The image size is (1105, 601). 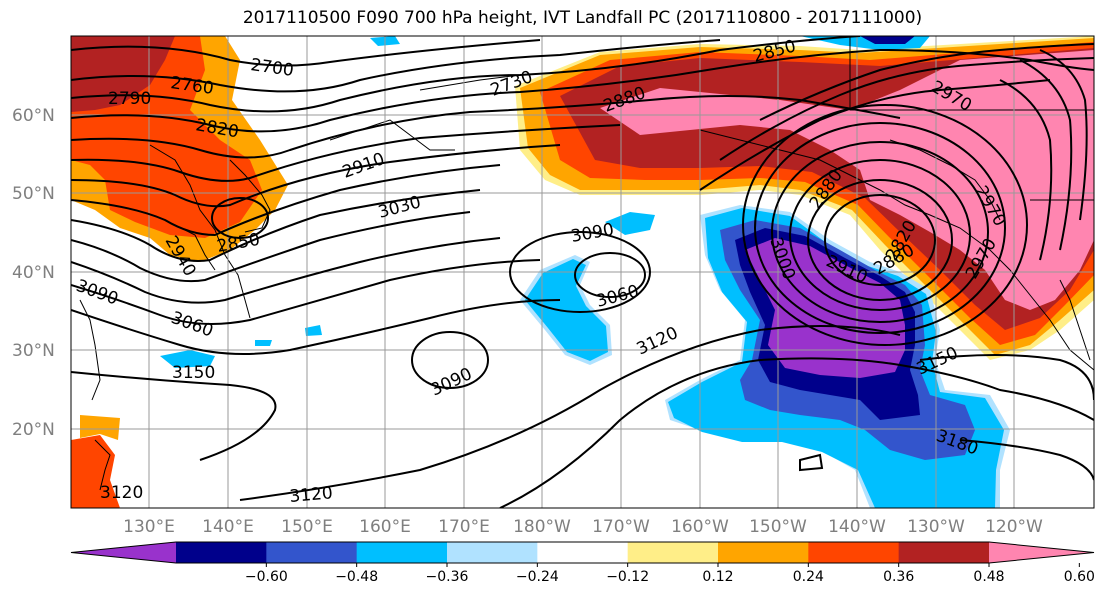 What do you see at coordinates (129, 99) in the screenshot?
I see `contour-label: 2790` at bounding box center [129, 99].